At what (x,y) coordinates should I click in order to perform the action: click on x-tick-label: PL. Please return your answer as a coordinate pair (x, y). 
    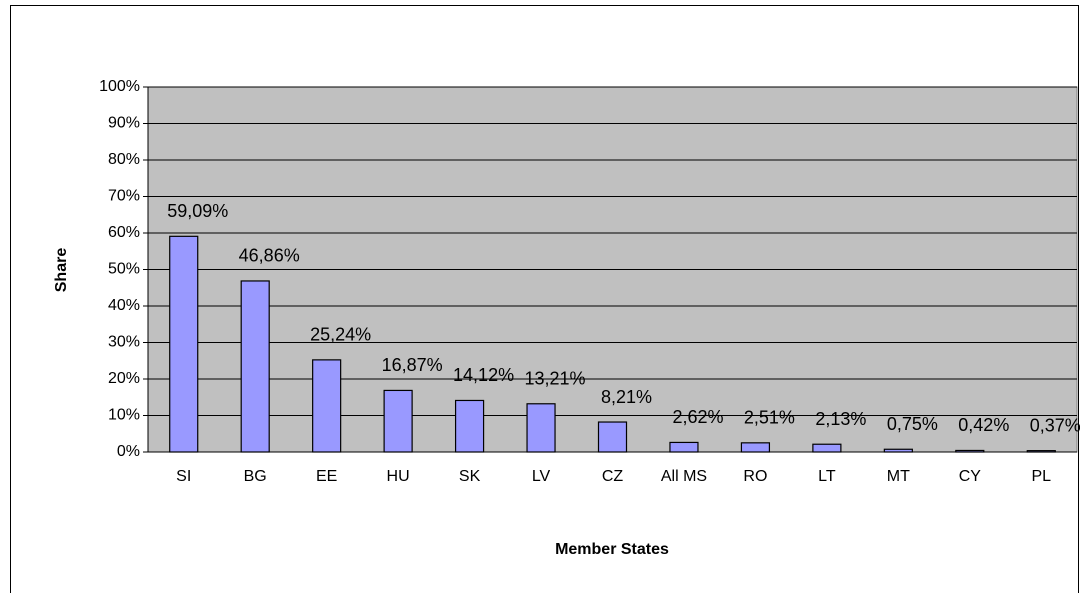
    Looking at the image, I should click on (1041, 476).